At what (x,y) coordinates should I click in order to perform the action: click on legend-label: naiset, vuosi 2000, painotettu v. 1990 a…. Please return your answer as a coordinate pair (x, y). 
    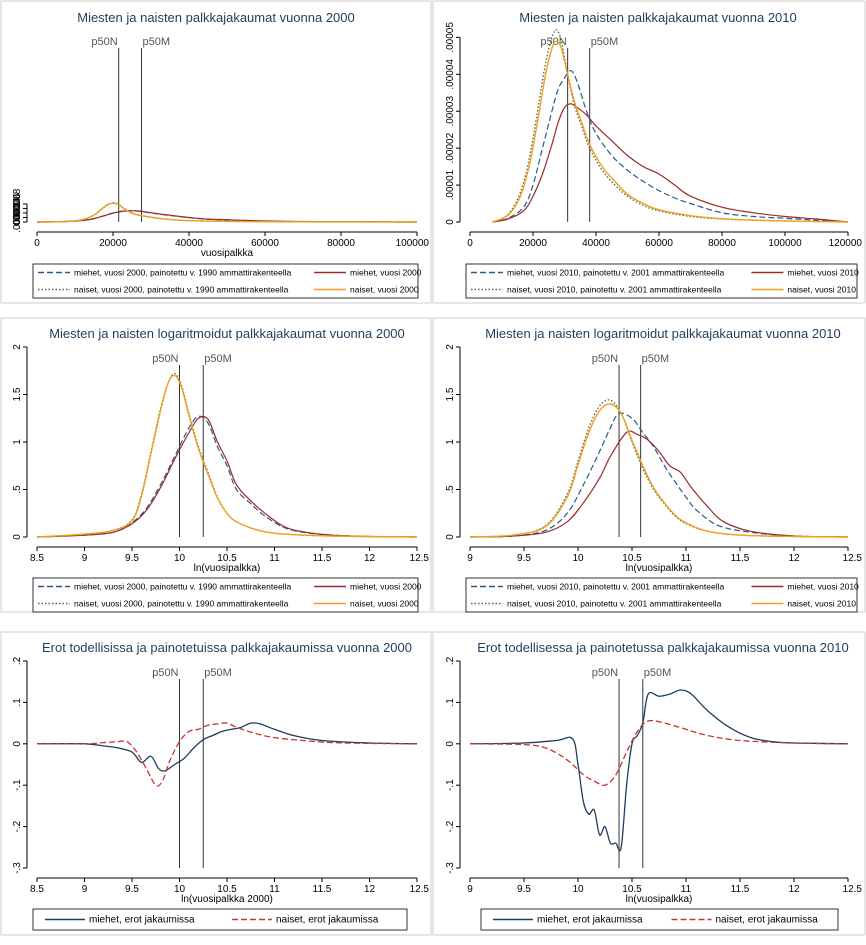
    Looking at the image, I should click on (181, 290).